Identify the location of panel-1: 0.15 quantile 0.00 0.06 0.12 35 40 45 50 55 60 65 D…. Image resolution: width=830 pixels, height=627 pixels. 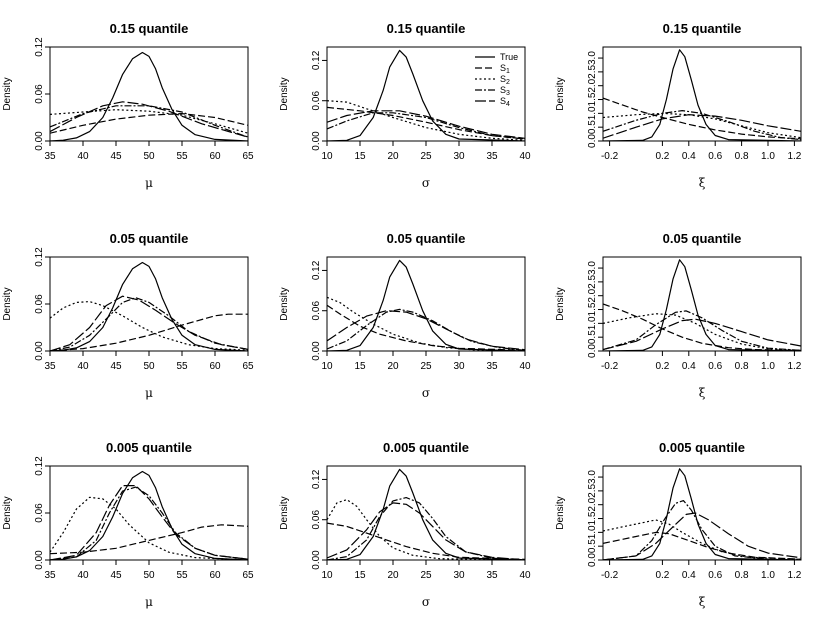
(128, 105).